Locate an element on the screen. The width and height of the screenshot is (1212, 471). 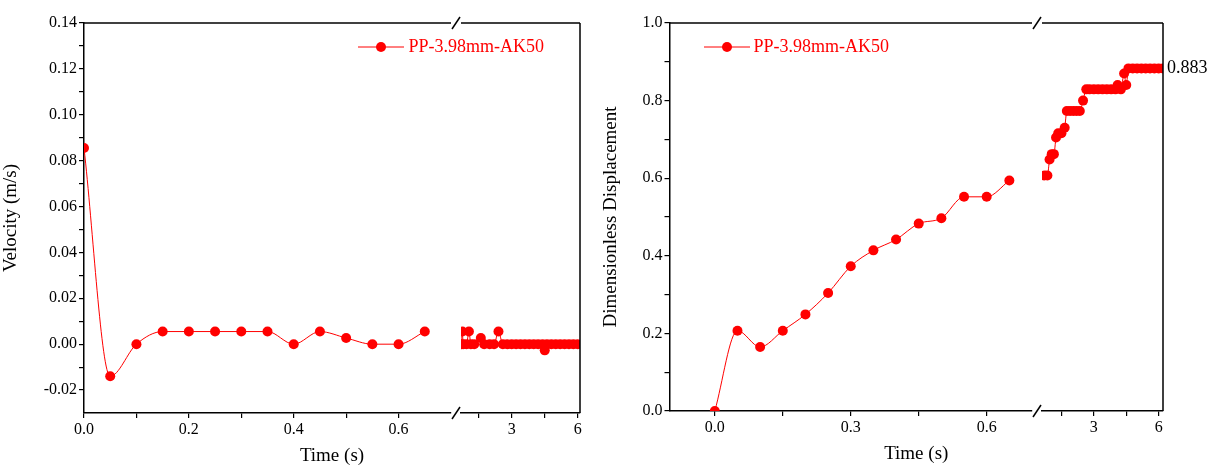
y-tick-label: 0.4 is located at coordinates (652, 254).